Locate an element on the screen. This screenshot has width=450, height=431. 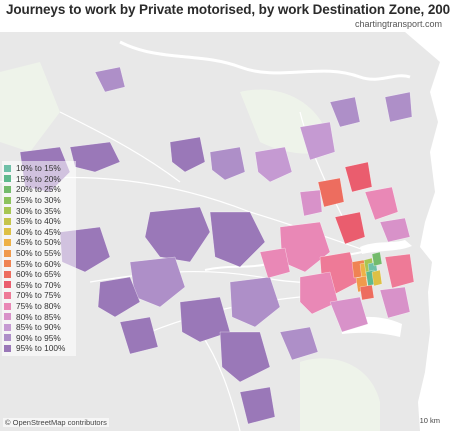
legend-item: 75% to 80% is located at coordinates (40, 306).